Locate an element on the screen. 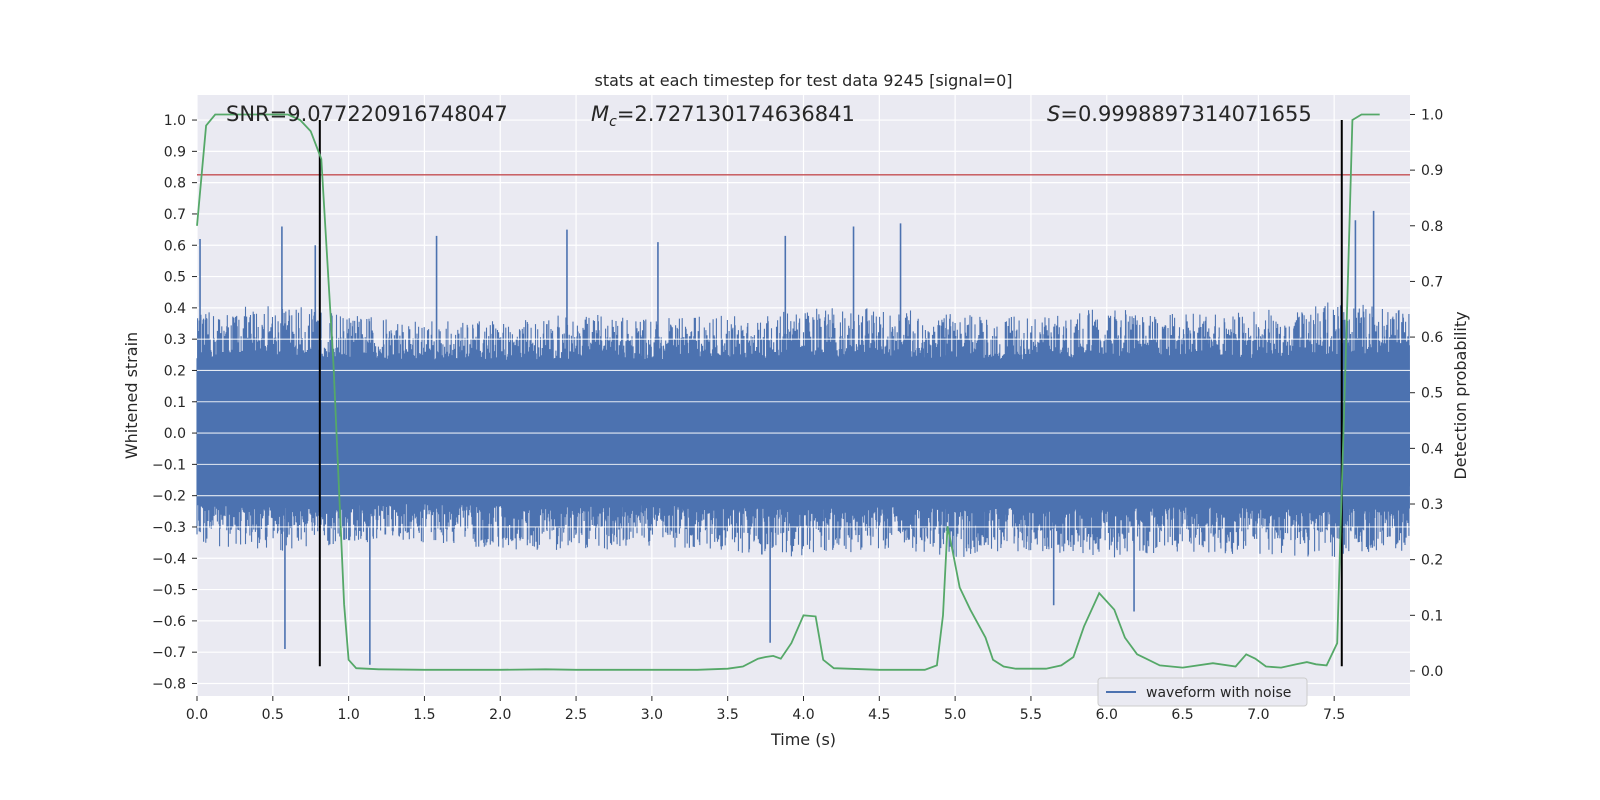 The image size is (1600, 800). y-tick-label: 0.0 is located at coordinates (175, 434).